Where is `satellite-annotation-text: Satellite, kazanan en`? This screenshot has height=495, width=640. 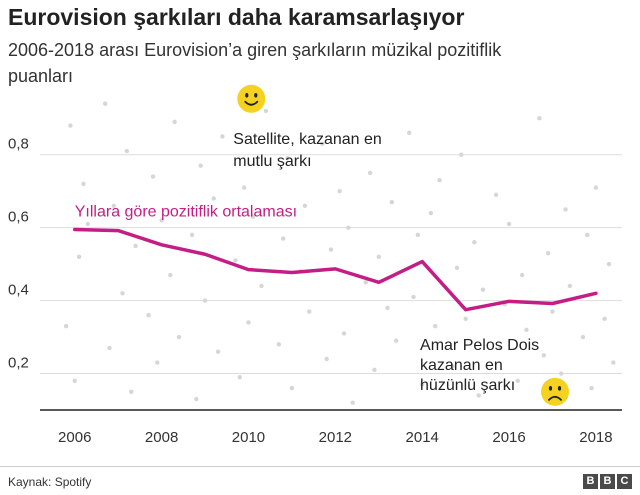
satellite-annotation-text: Satellite, kazanan en is located at coordinates (307, 139).